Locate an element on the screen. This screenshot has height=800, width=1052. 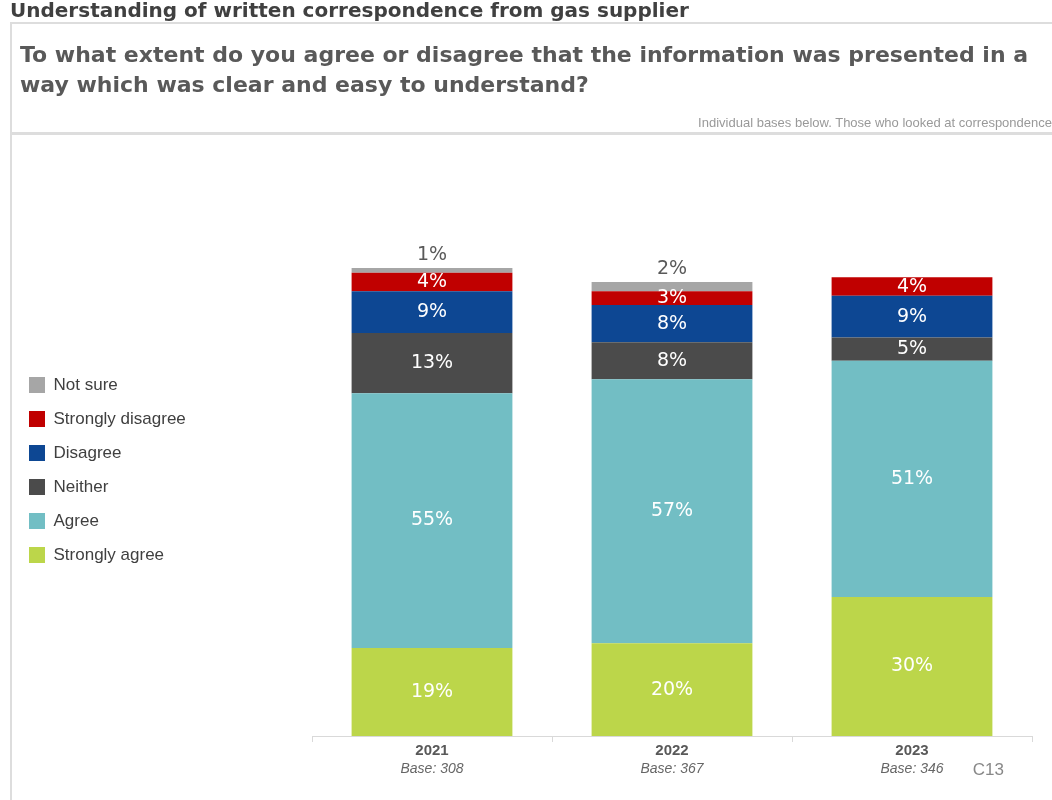
x-tick-label: 2022 is located at coordinates (672, 750).